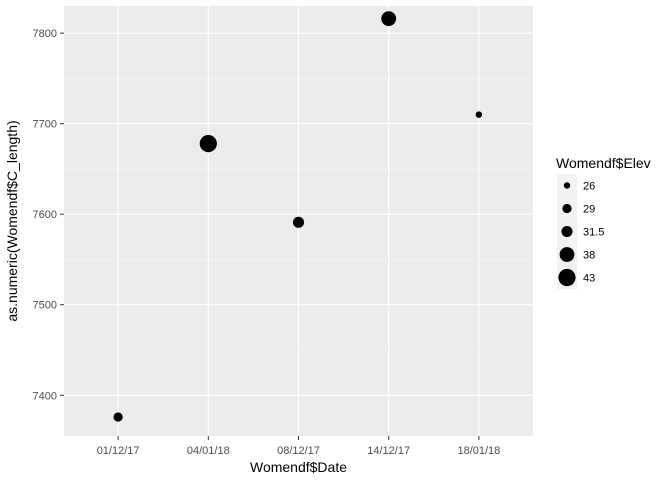 This screenshot has width=672, height=480. I want to click on y-tick-label: 7800, so click(45, 34).